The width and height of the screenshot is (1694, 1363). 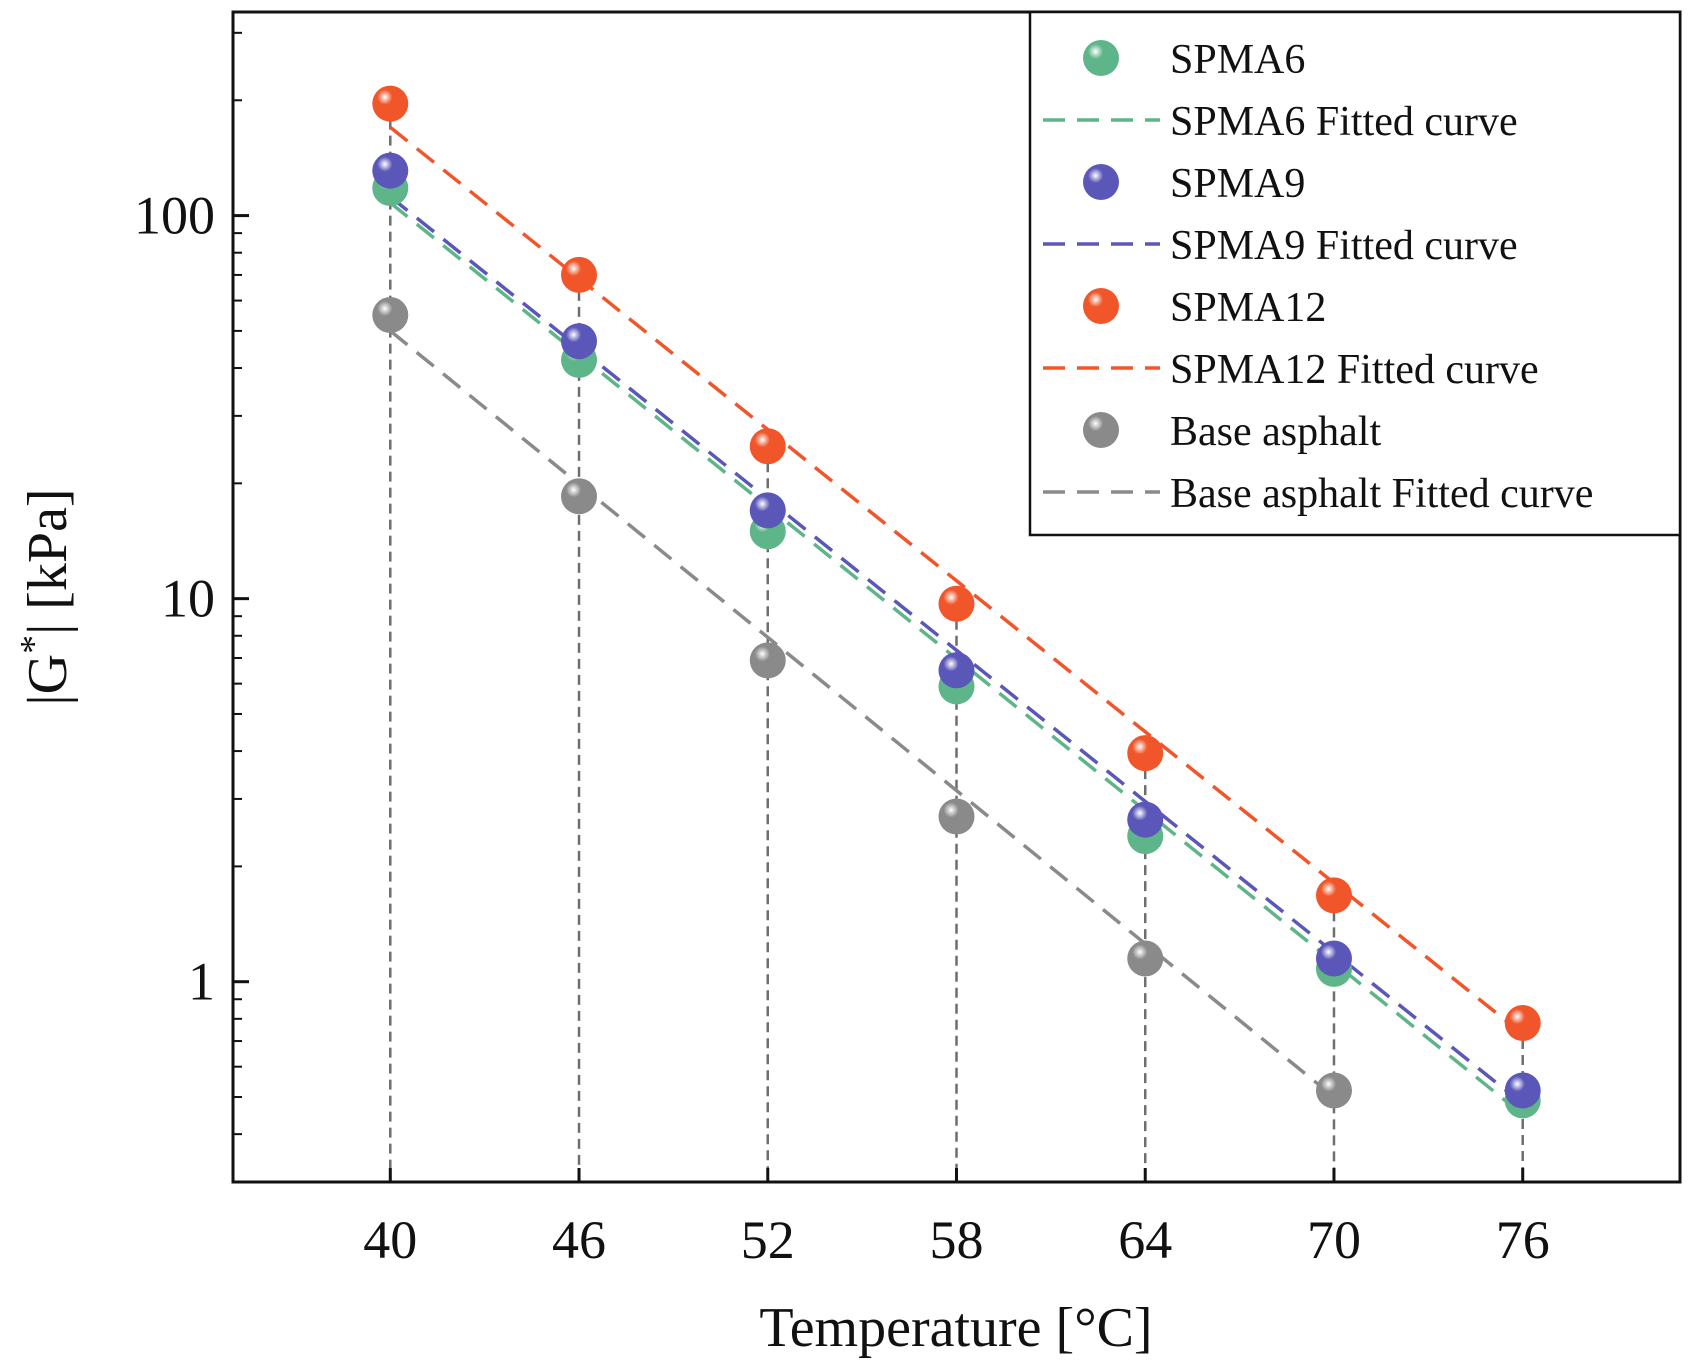 I want to click on legend-marker-spma12, so click(x=1101, y=306).